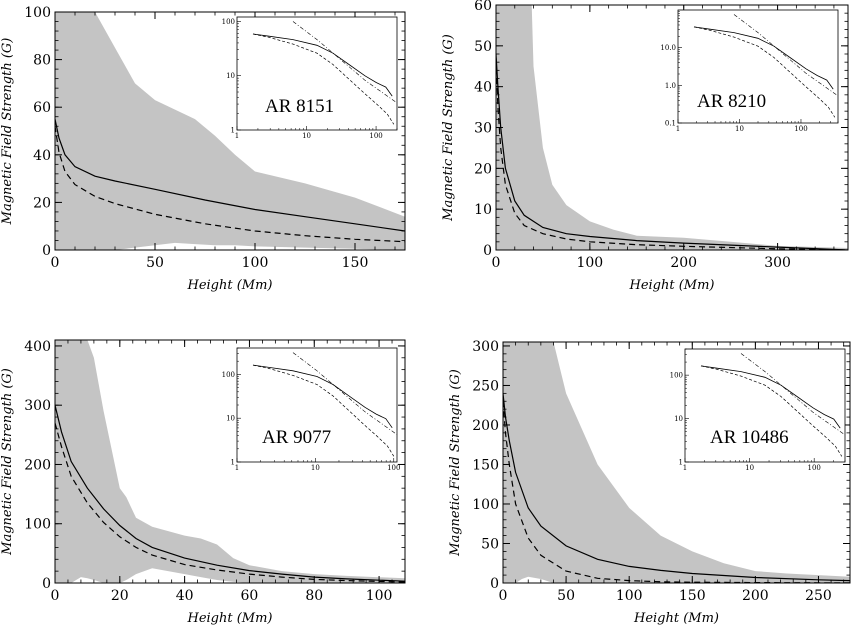 This screenshot has width=852, height=628. I want to click on x-tick-label: 60, so click(250, 596).